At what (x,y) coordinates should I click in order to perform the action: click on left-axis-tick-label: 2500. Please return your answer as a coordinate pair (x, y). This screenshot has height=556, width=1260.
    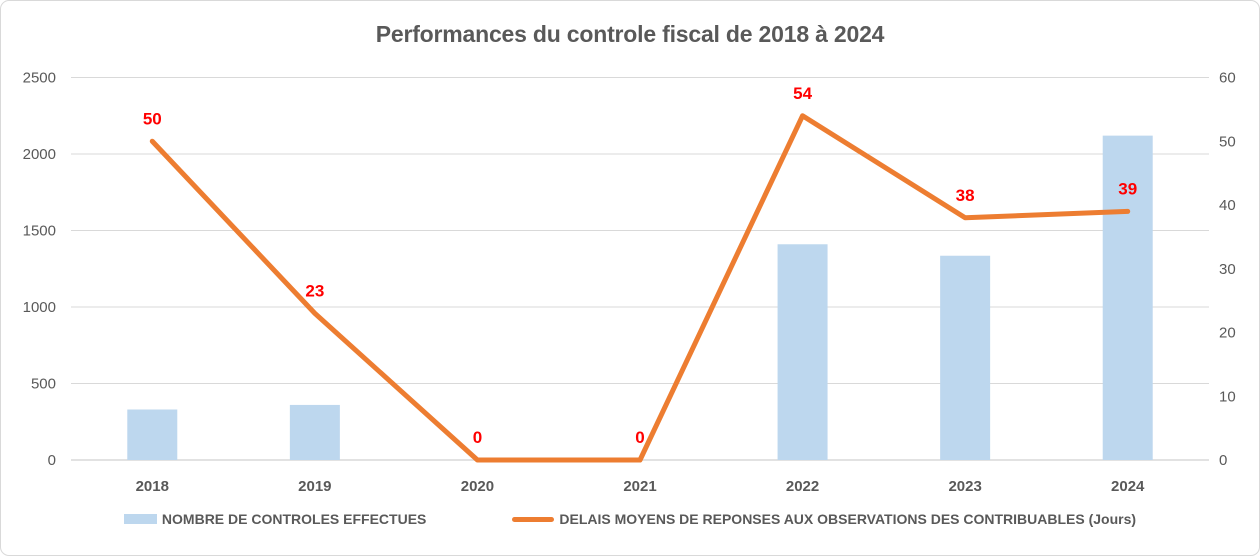
    Looking at the image, I should click on (39, 78).